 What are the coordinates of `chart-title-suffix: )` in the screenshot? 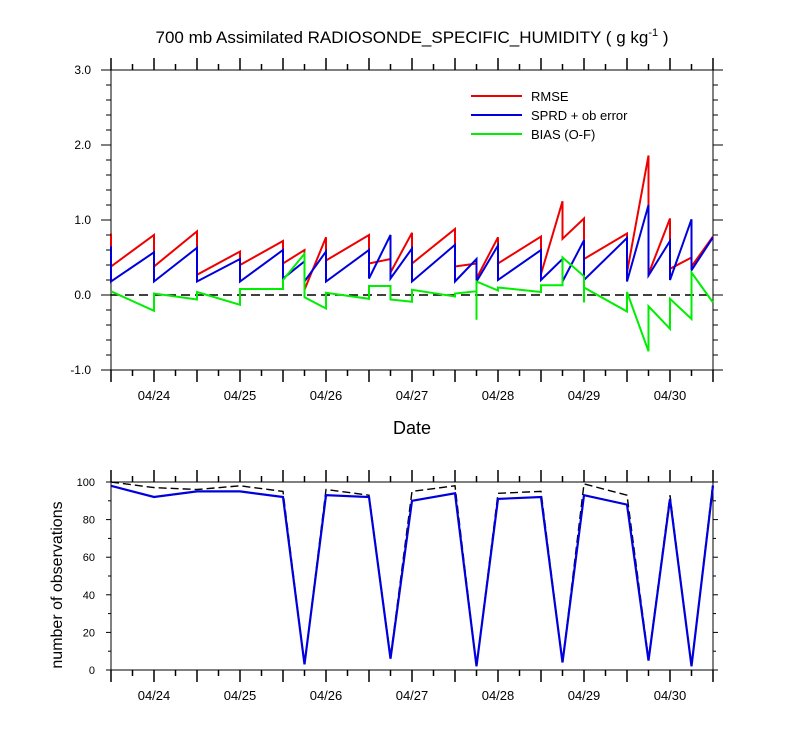 It's located at (663, 37).